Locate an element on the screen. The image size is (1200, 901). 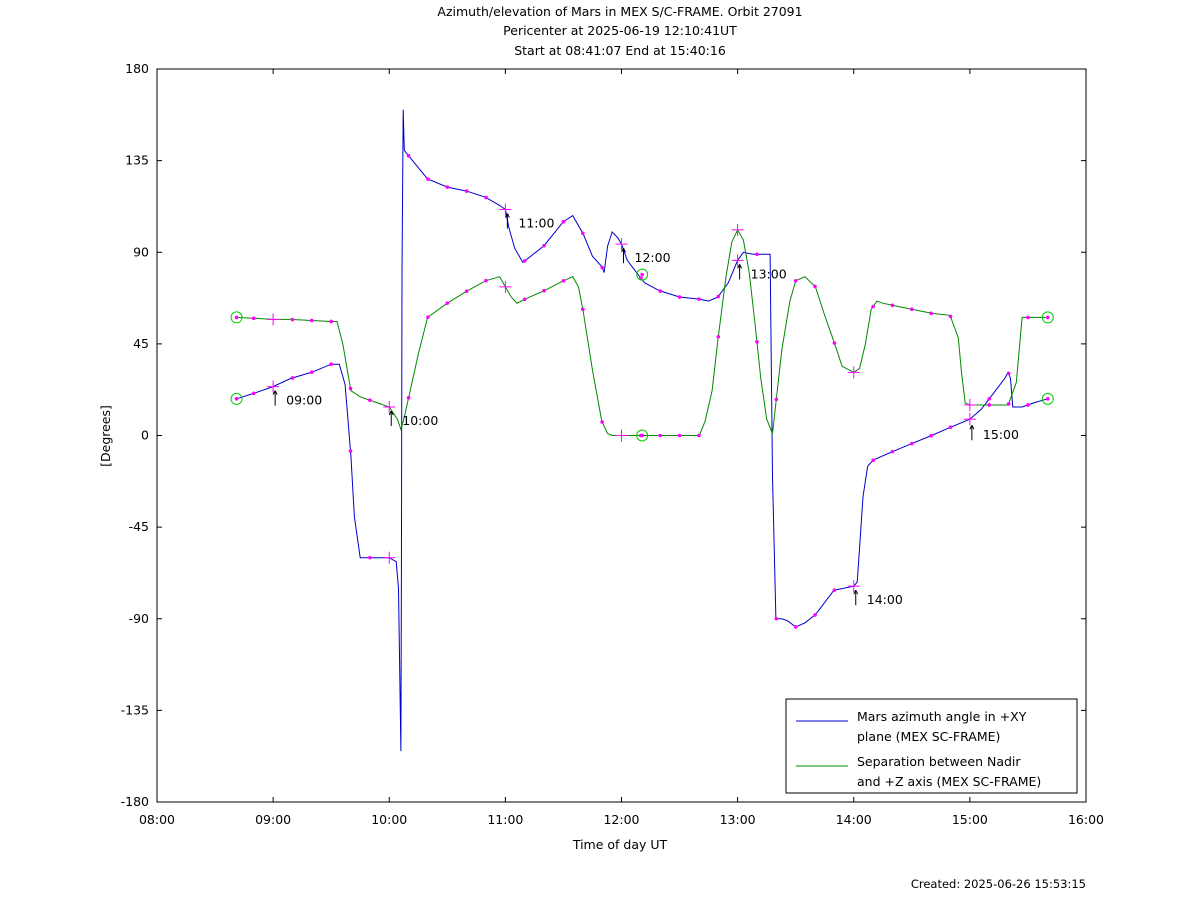
annotation-label: 09:00 is located at coordinates (304, 400).